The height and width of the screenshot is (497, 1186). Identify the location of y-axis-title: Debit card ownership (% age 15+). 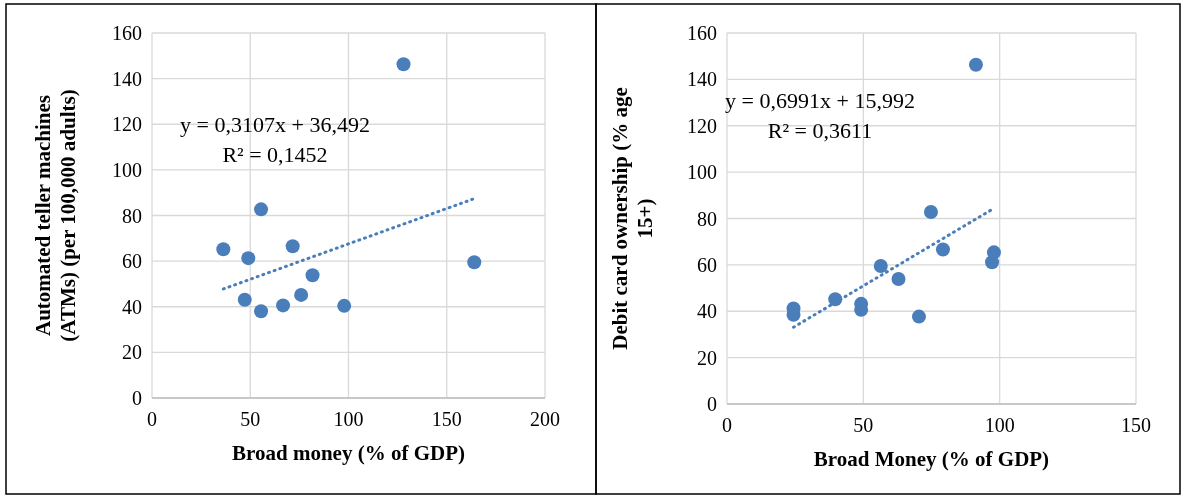
(632, 218).